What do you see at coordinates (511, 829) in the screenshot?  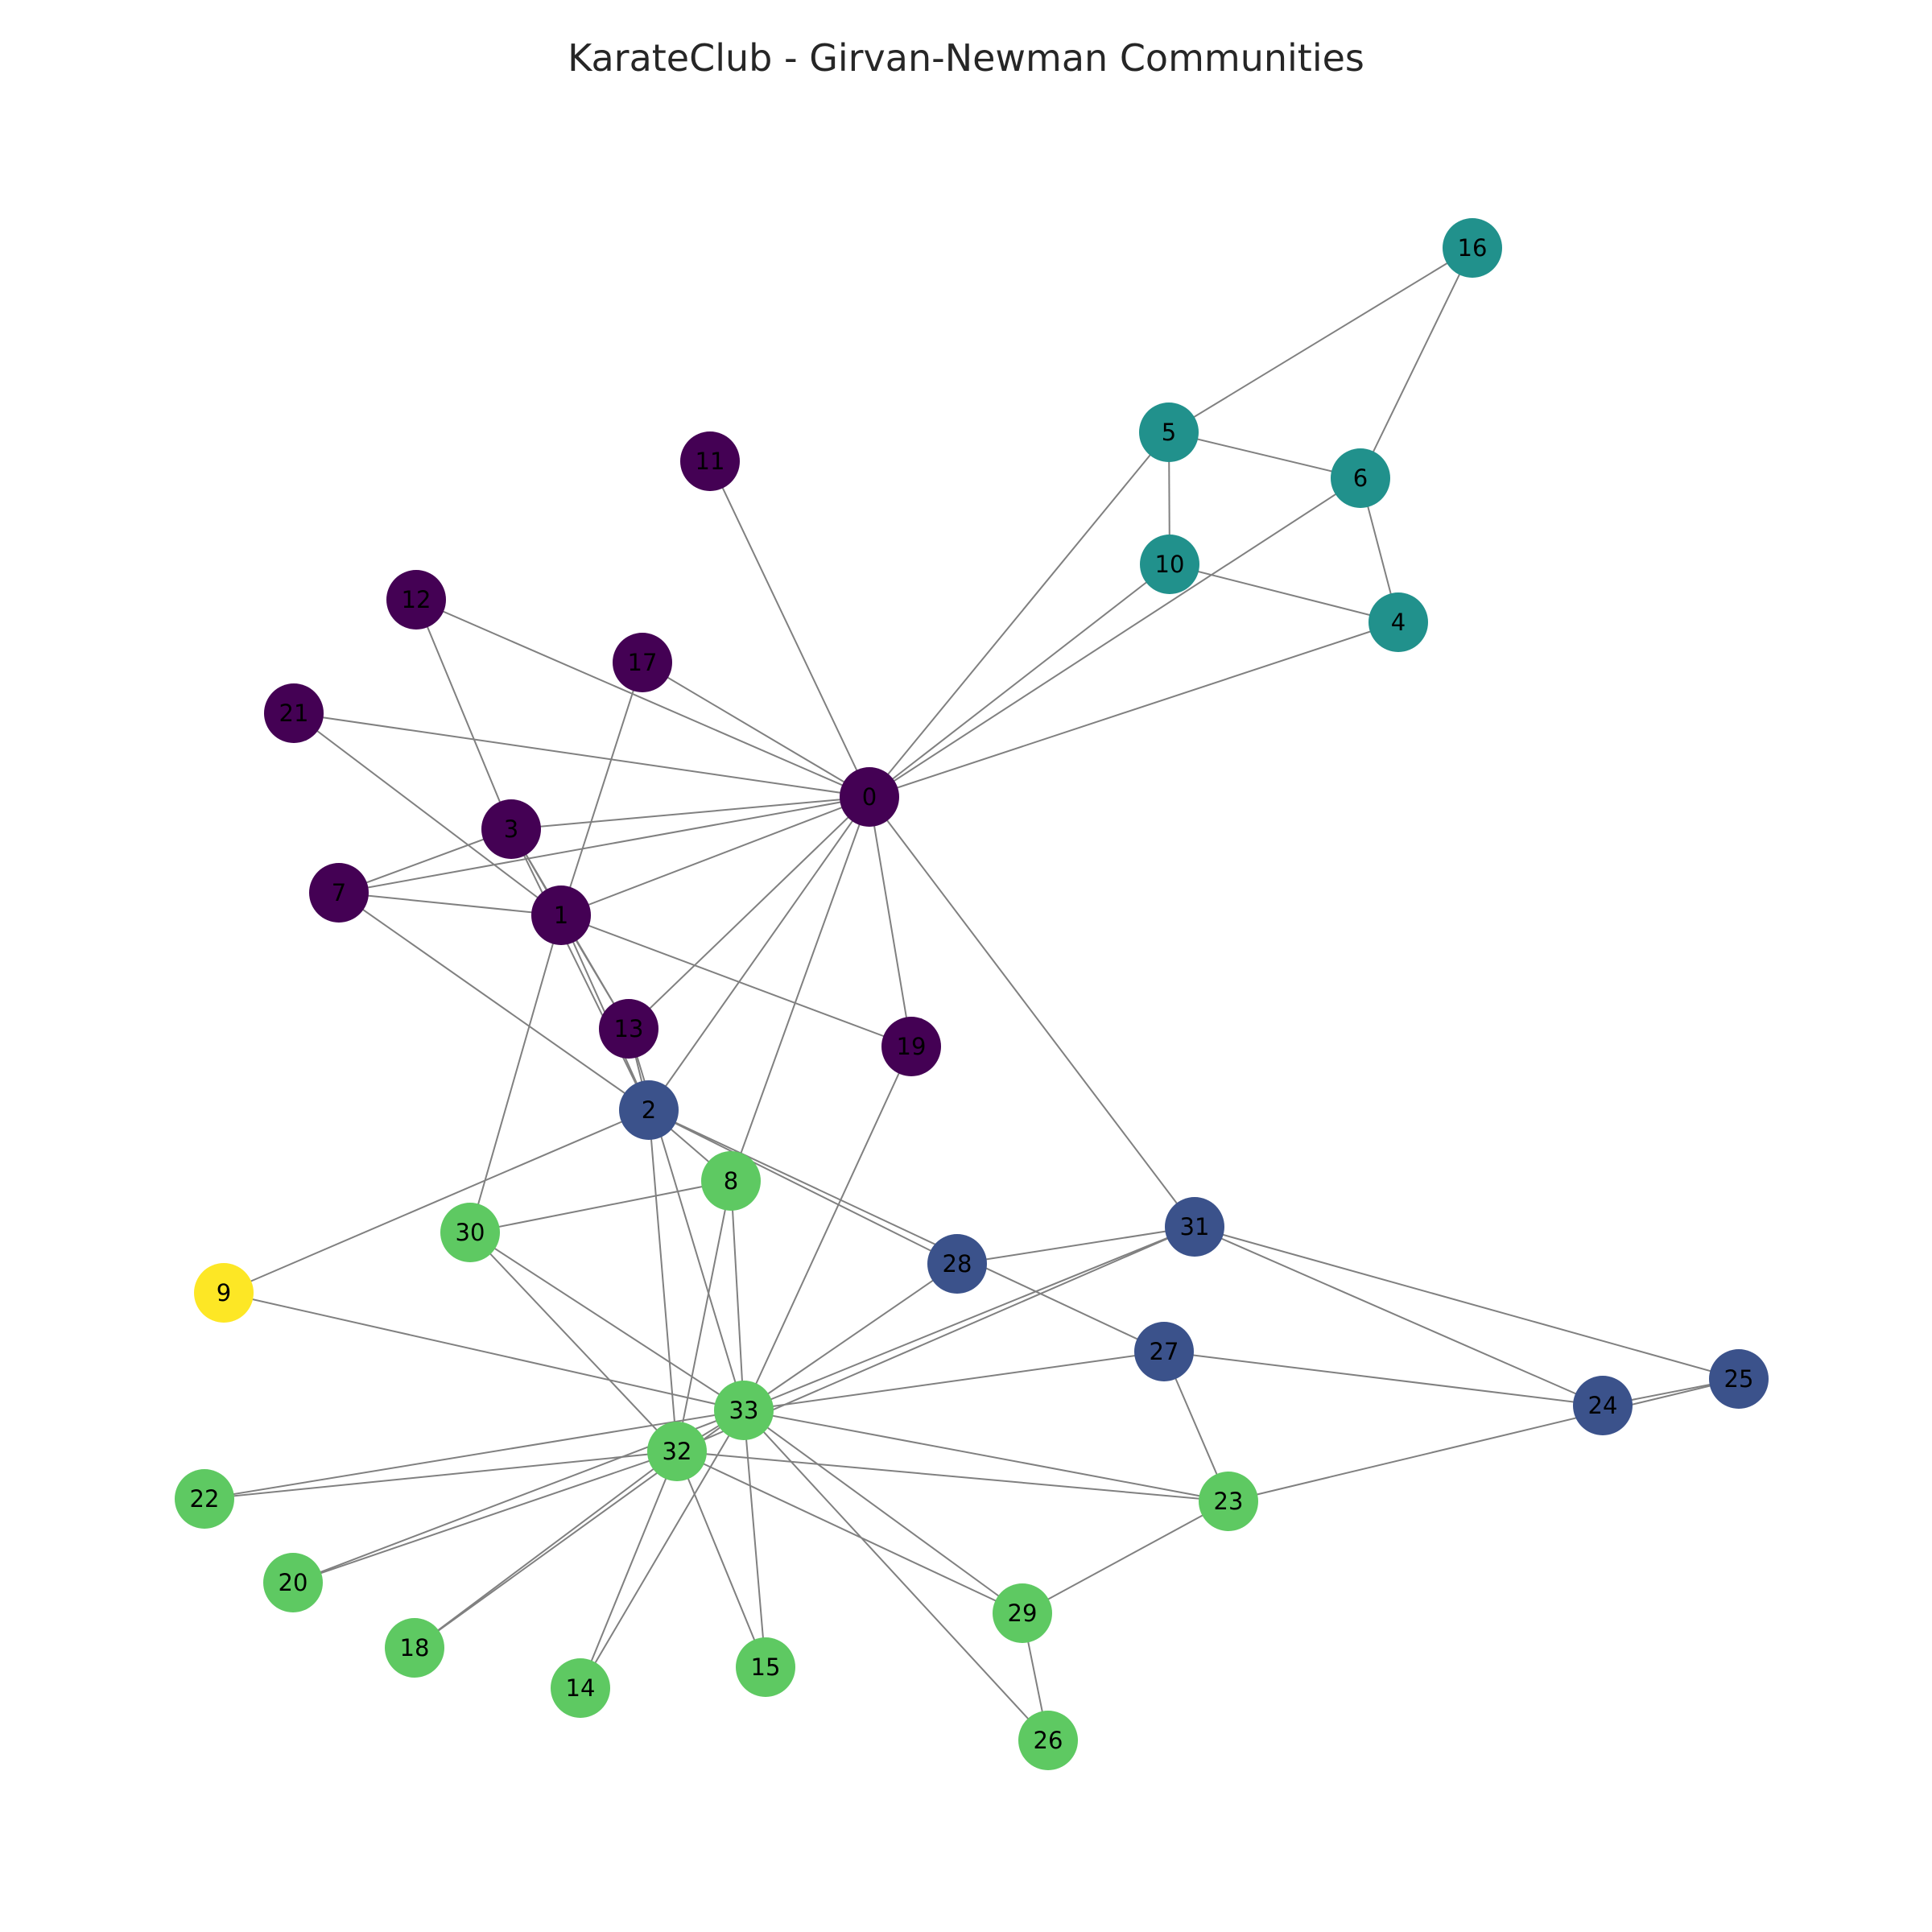 I see `node-3: 3` at bounding box center [511, 829].